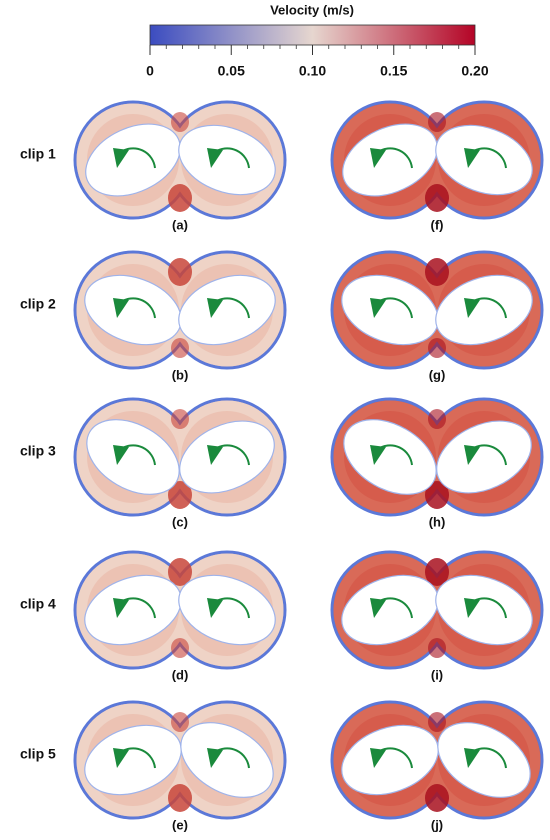 This screenshot has height=840, width=550. I want to click on panel-label: (d), so click(180, 674).